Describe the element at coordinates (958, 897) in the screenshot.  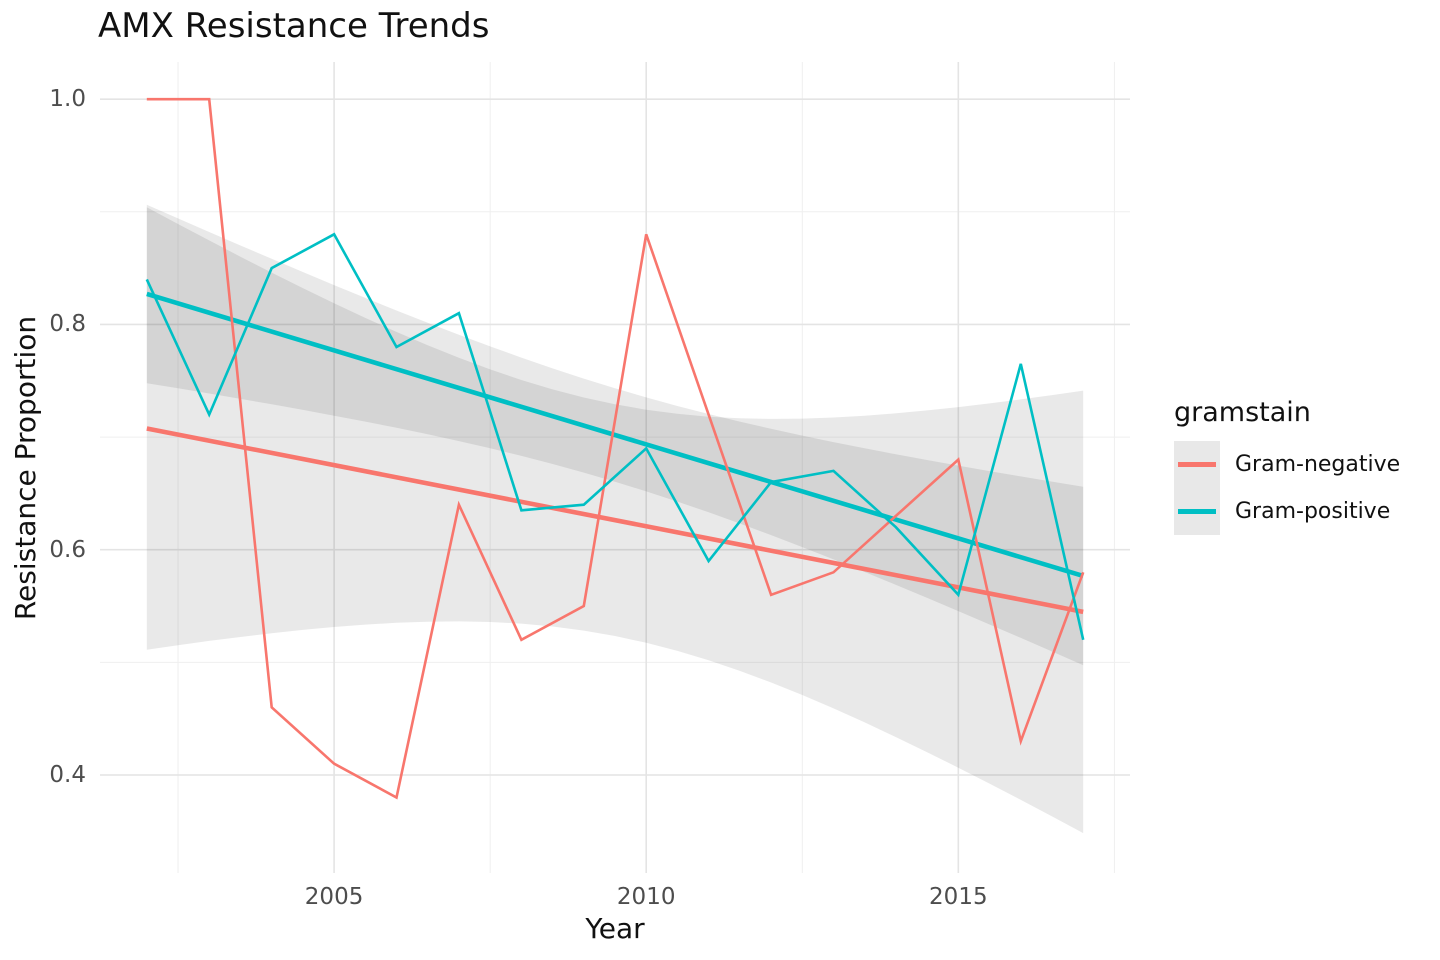
I see `x-tick-label: 2015` at that location.